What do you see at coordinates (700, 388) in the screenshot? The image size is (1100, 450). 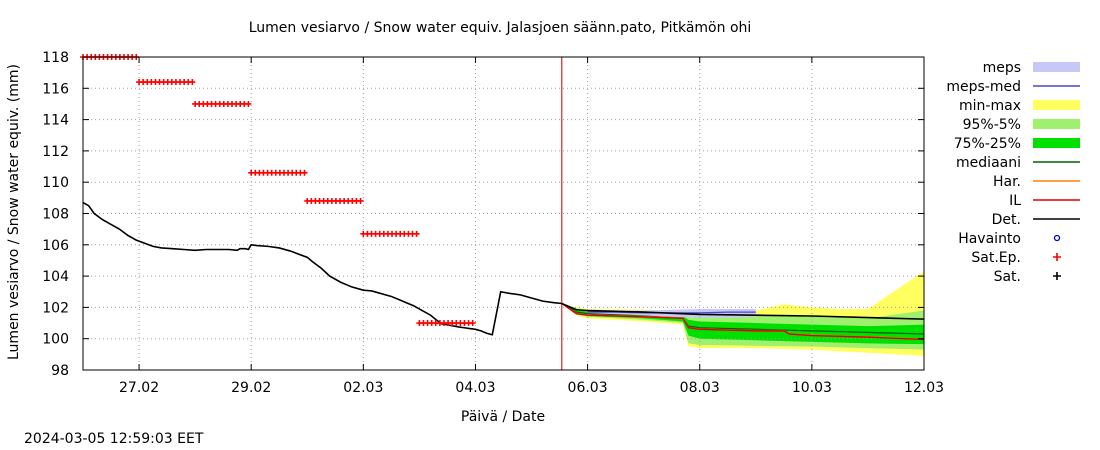 I see `x-tick-label: 08.03` at bounding box center [700, 388].